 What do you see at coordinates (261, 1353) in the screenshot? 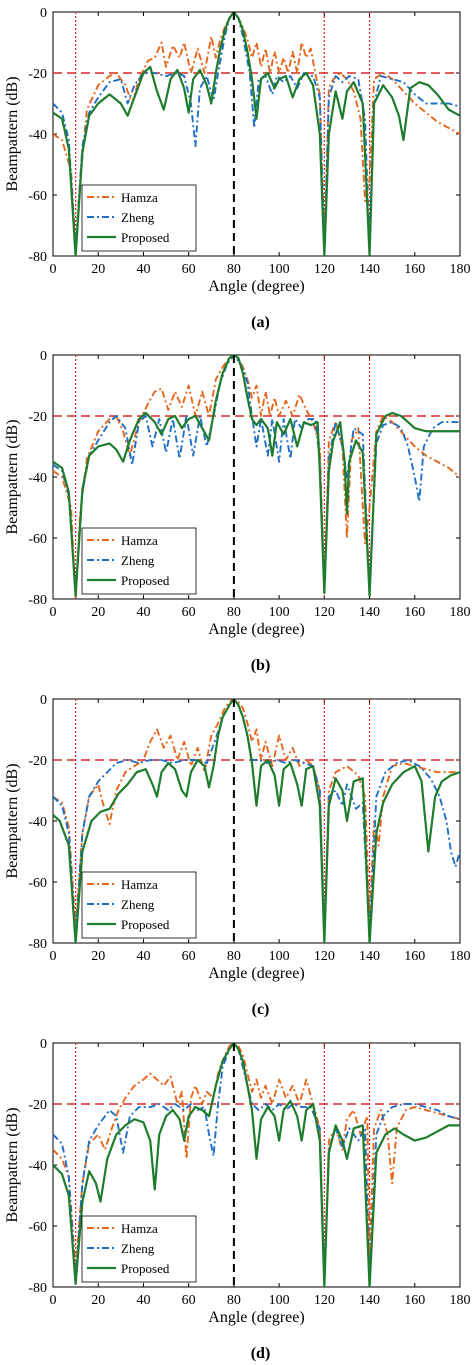
I see `panel-caption: (d)` at bounding box center [261, 1353].